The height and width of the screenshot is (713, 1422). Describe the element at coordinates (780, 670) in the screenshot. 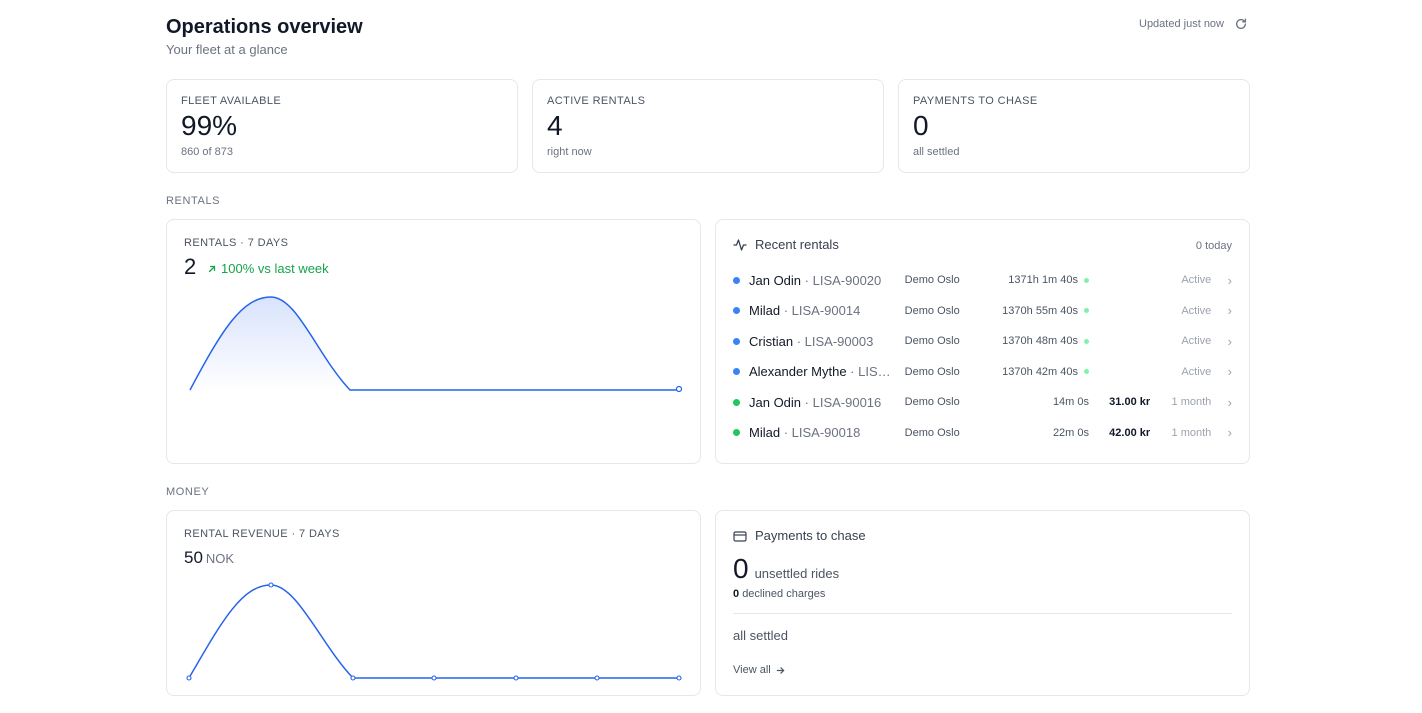

I see `arrow-right-icon` at that location.